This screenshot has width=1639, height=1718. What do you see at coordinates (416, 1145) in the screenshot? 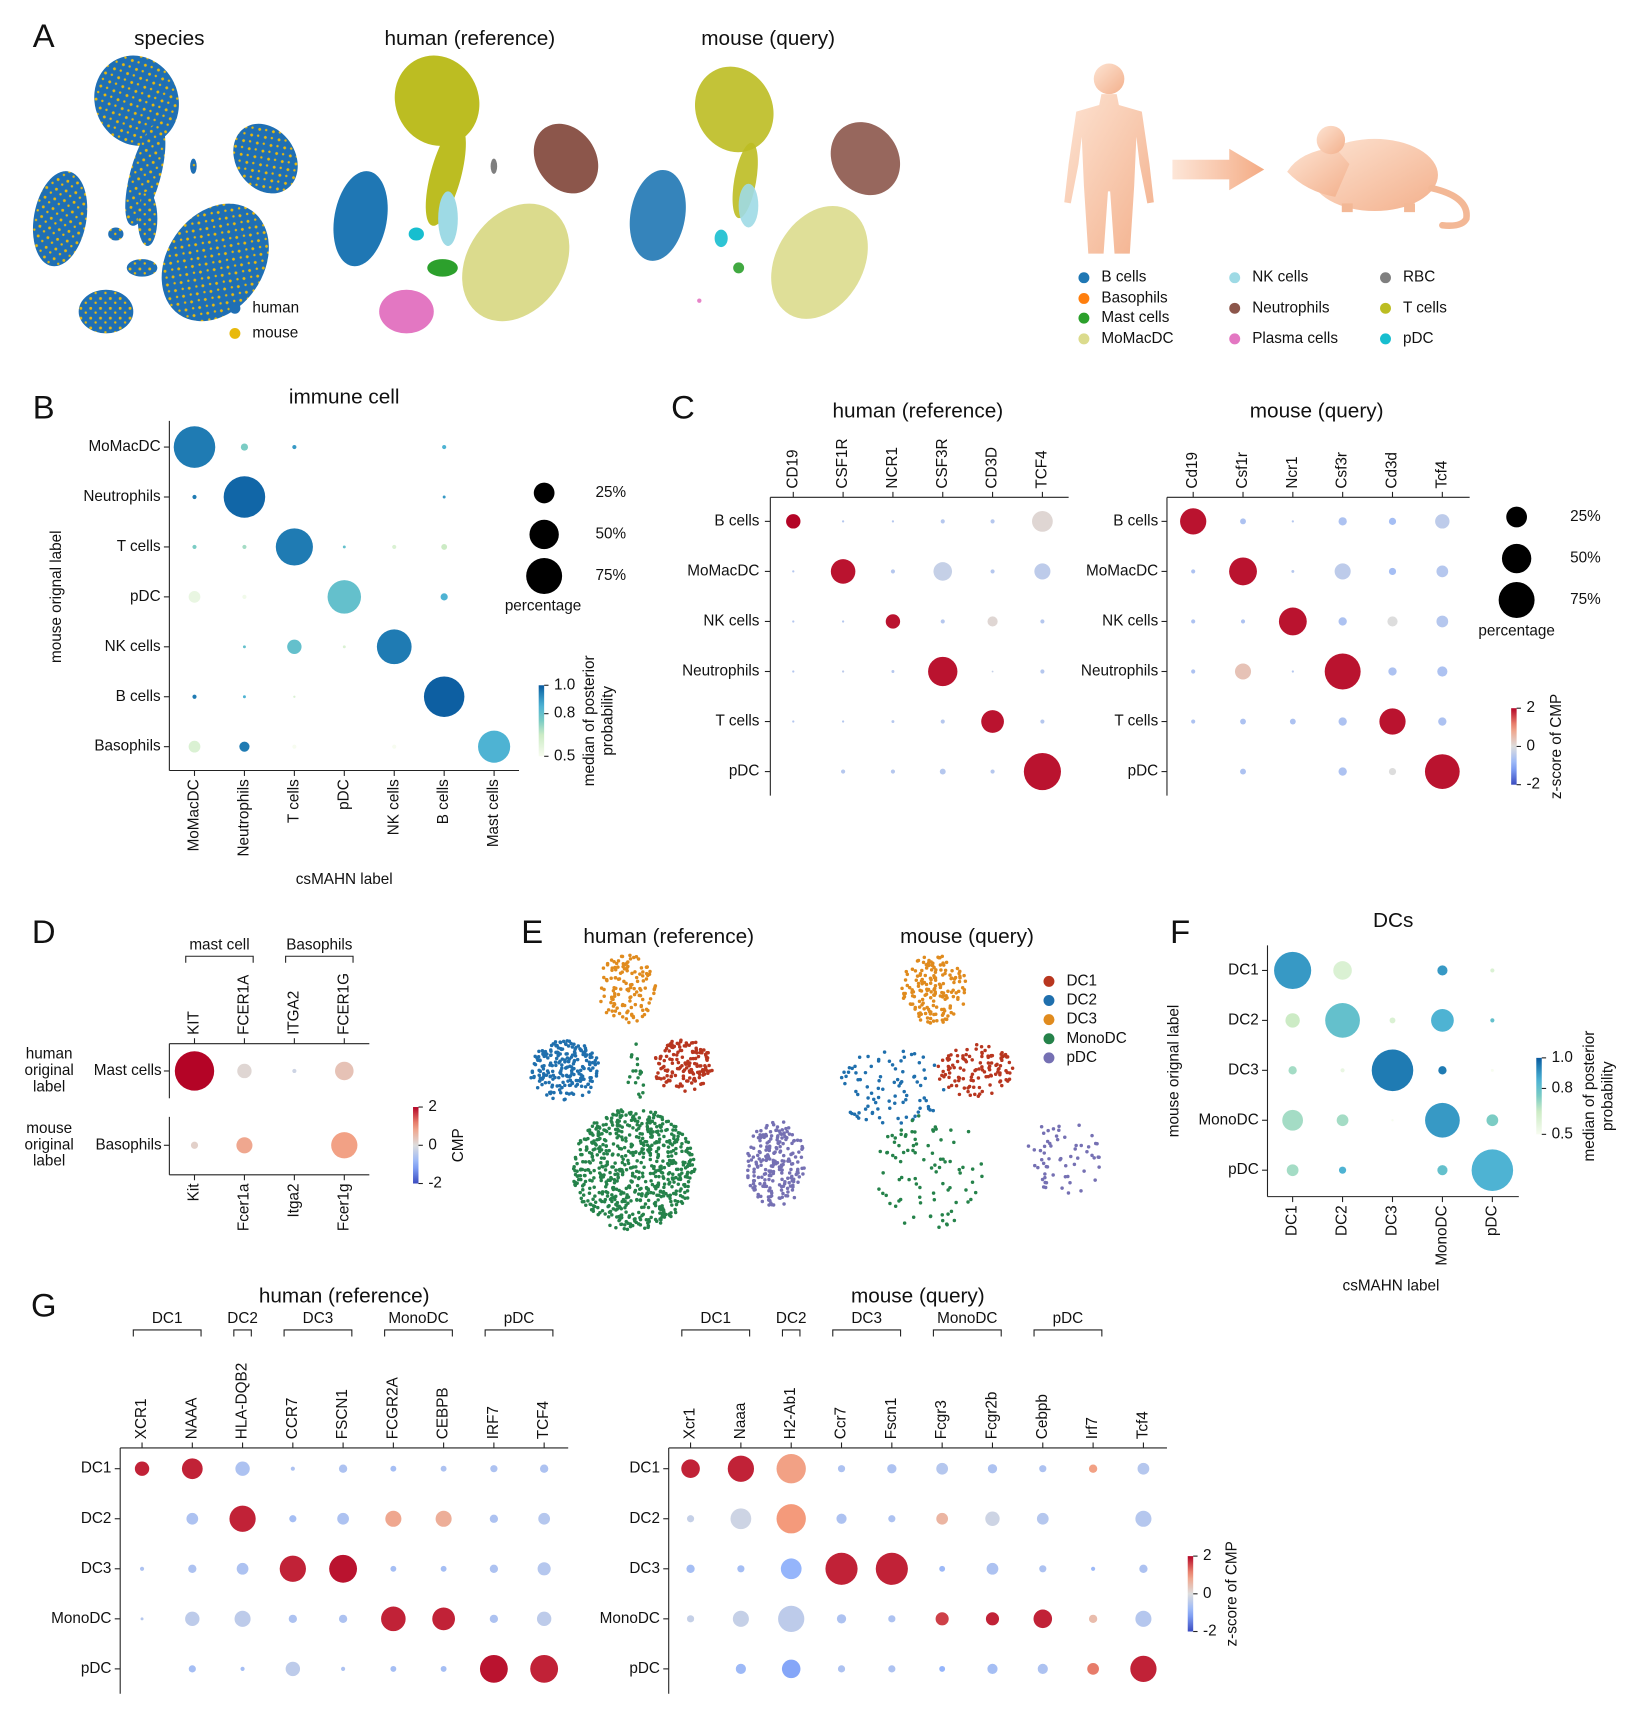
I see `colorbar` at bounding box center [416, 1145].